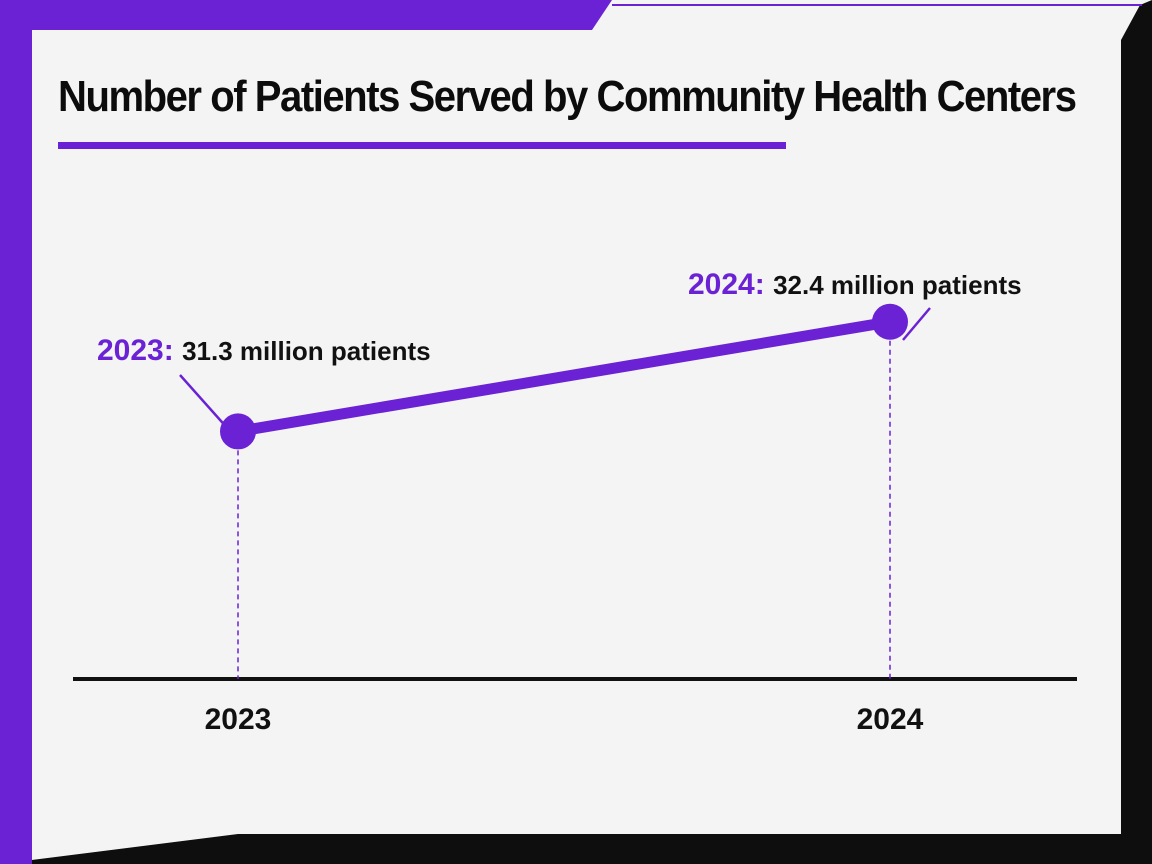 Image resolution: width=1152 pixels, height=864 pixels. Describe the element at coordinates (238, 719) in the screenshot. I see `x-tick-label-2023: 2023` at that location.